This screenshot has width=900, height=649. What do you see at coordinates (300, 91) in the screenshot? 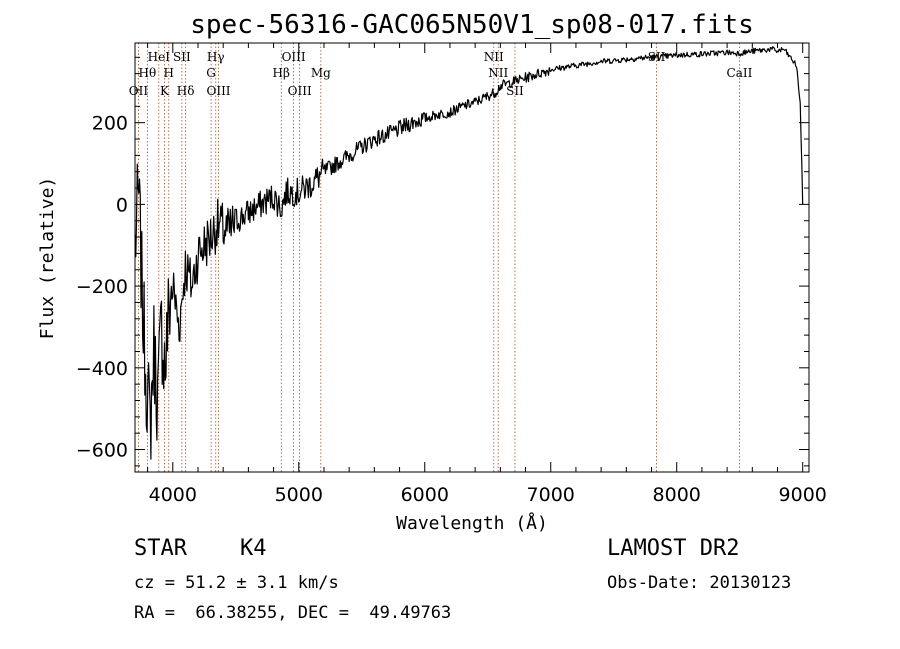
I see `spectral-line-label-12: OIII` at bounding box center [300, 91].